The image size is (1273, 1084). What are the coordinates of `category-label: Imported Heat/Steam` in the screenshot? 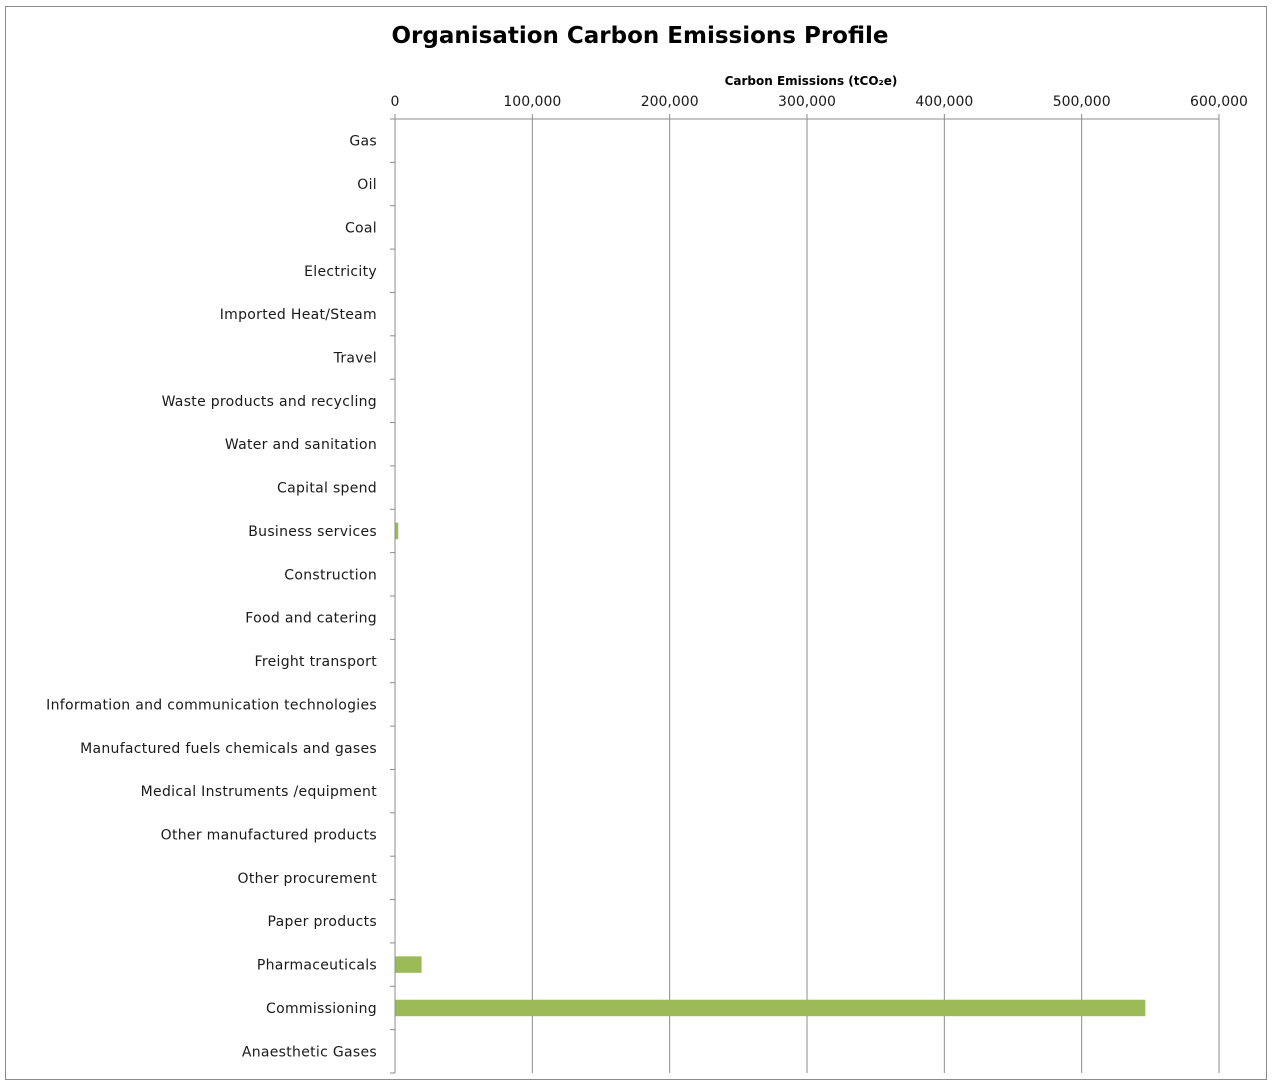 It's located at (298, 315).